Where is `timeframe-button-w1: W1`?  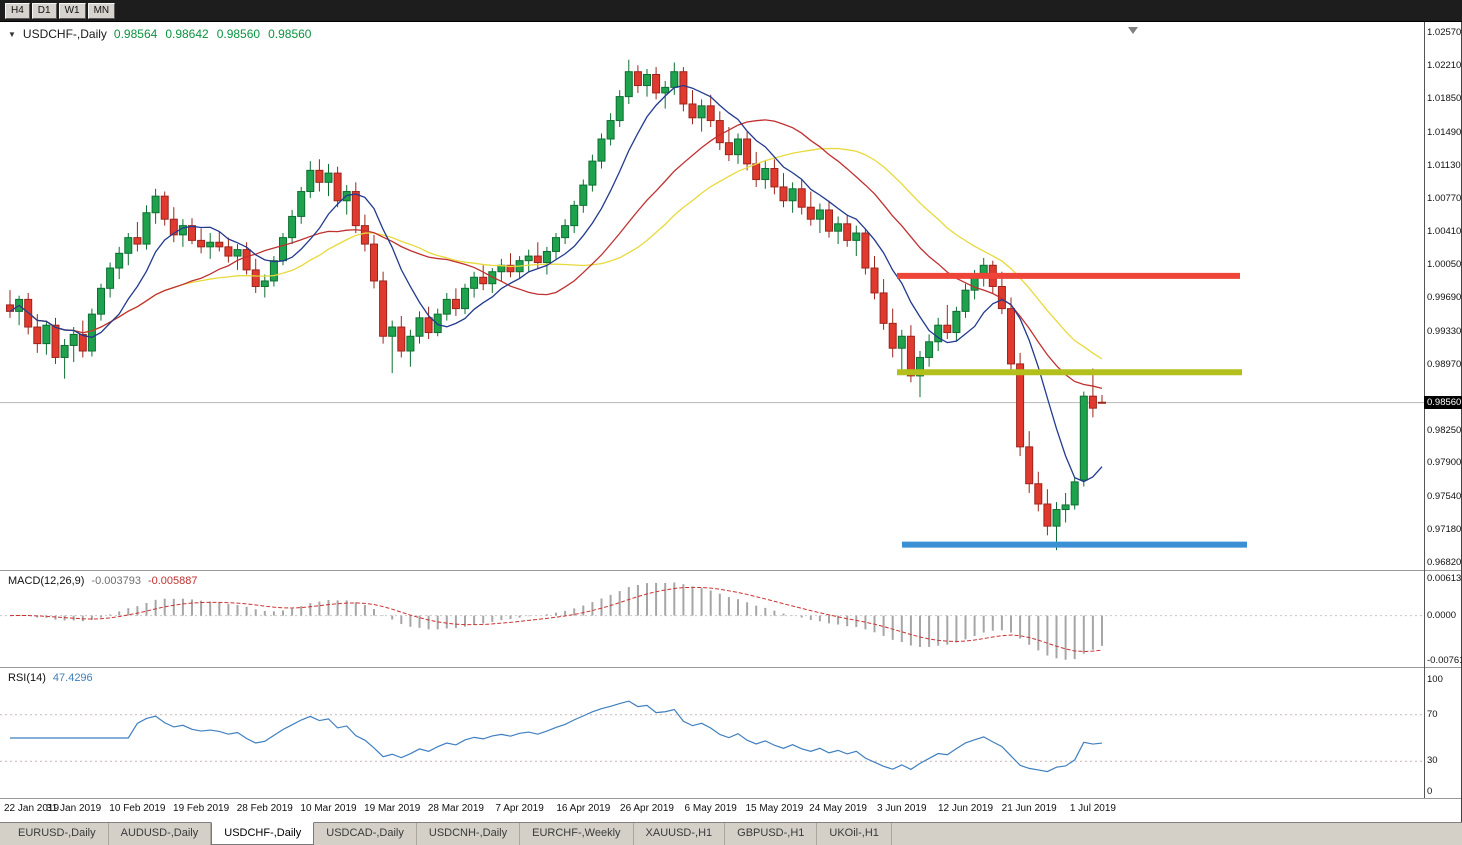
timeframe-button-w1: W1 is located at coordinates (72, 10).